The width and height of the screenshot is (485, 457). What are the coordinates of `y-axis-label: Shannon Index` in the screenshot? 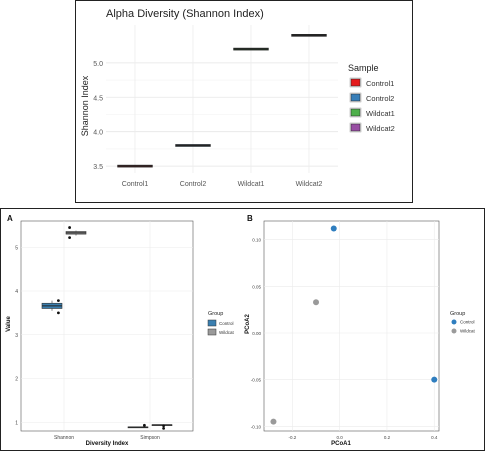 It's located at (85, 105).